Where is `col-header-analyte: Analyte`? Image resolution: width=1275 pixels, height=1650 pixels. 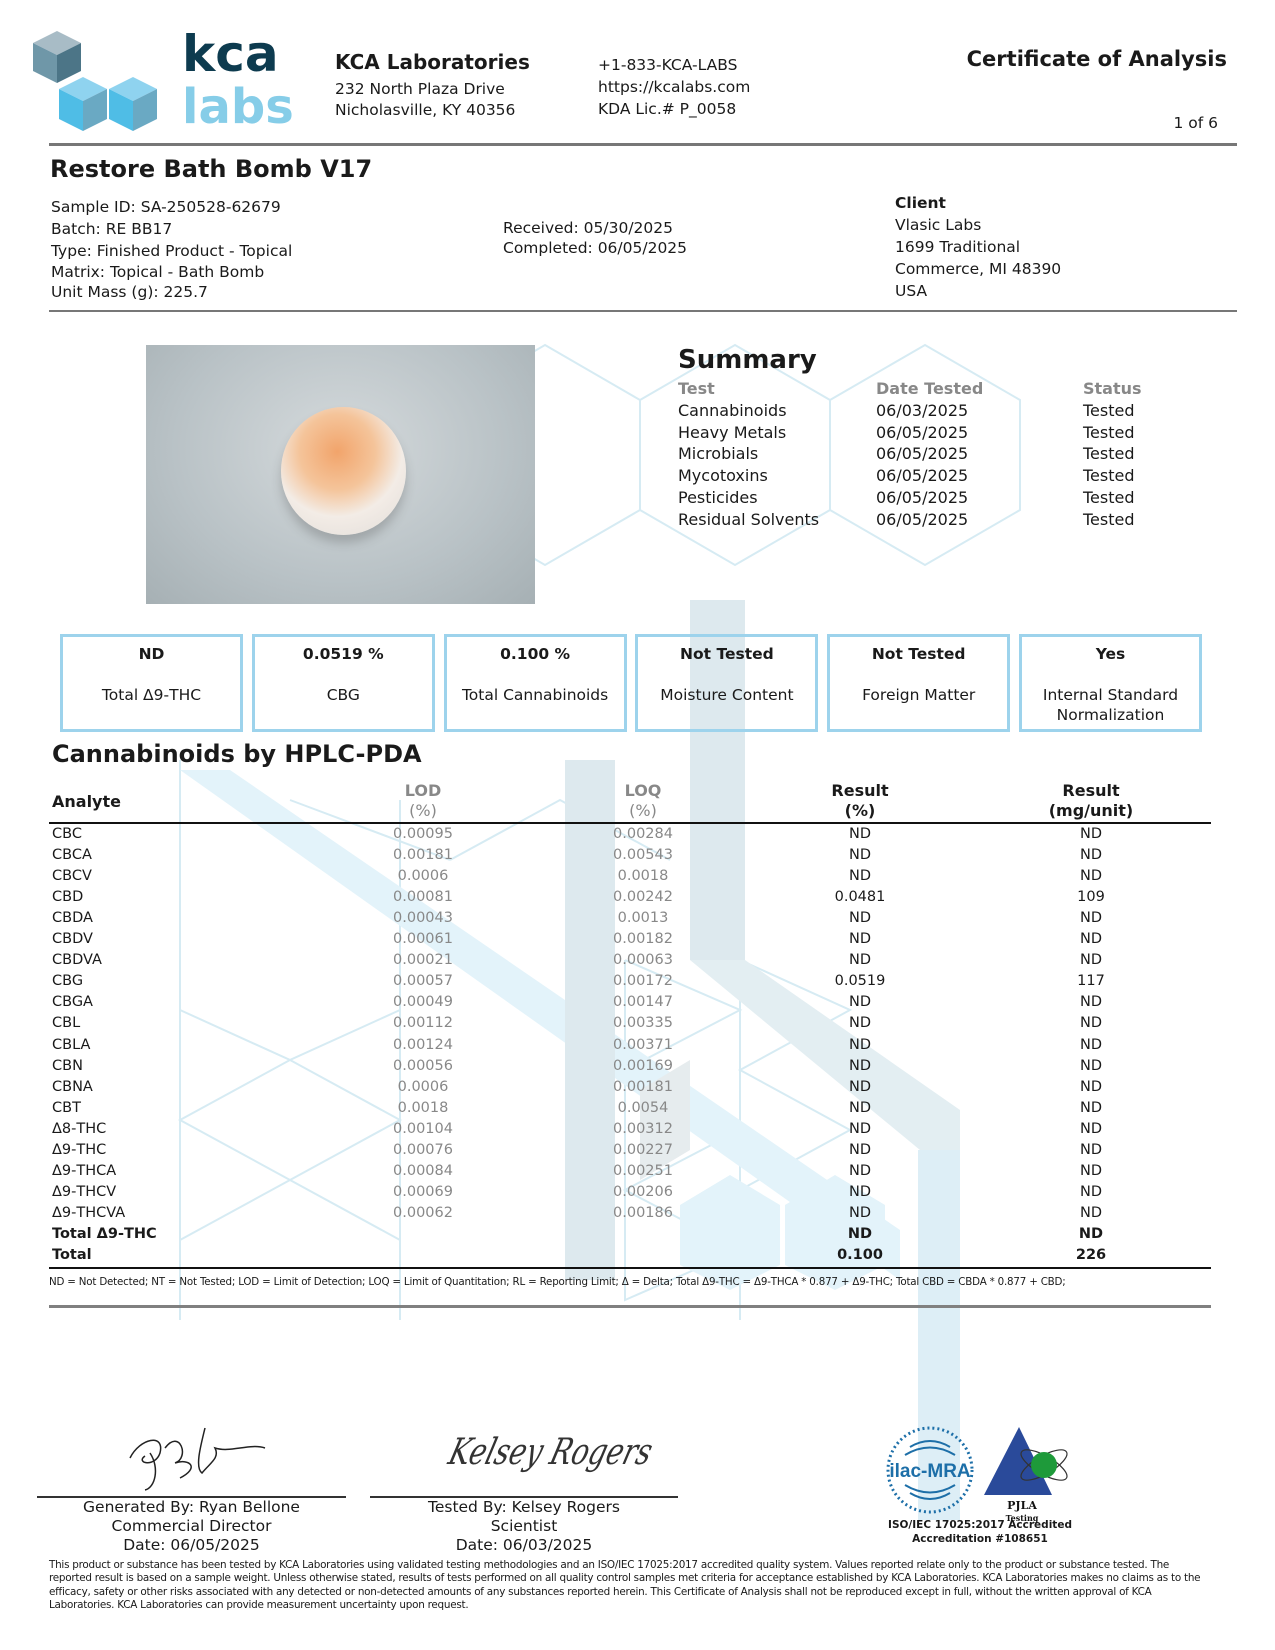
col-header-analyte: Analyte is located at coordinates (86, 801).